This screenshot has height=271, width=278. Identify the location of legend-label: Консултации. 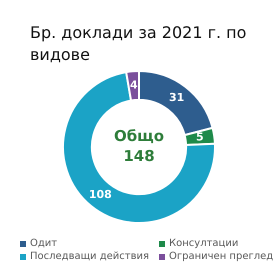
(203, 243).